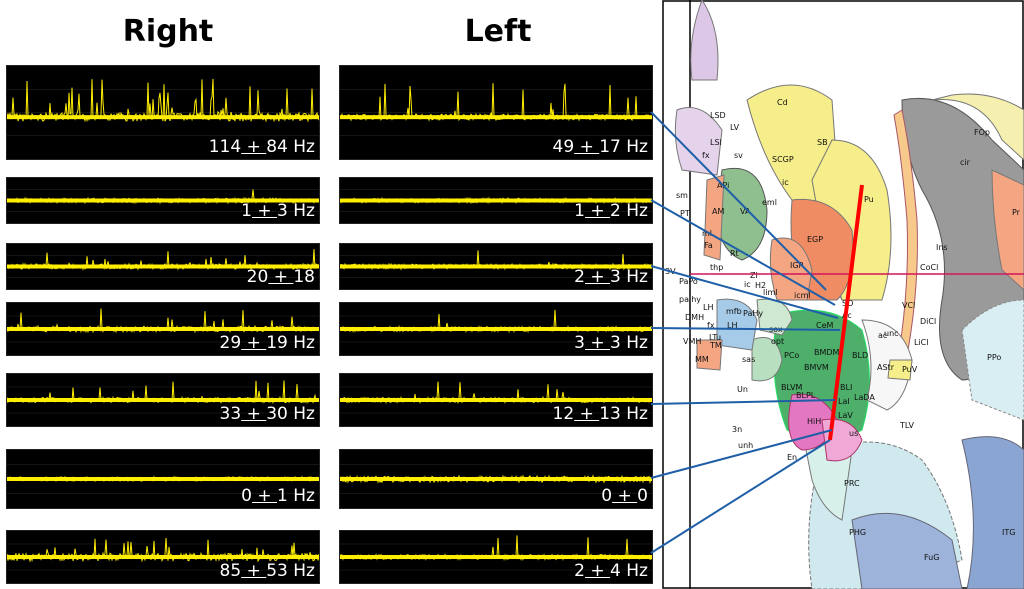 This screenshot has width=1024, height=589. What do you see at coordinates (282, 496) in the screenshot?
I see `rate-sd: 1` at bounding box center [282, 496].